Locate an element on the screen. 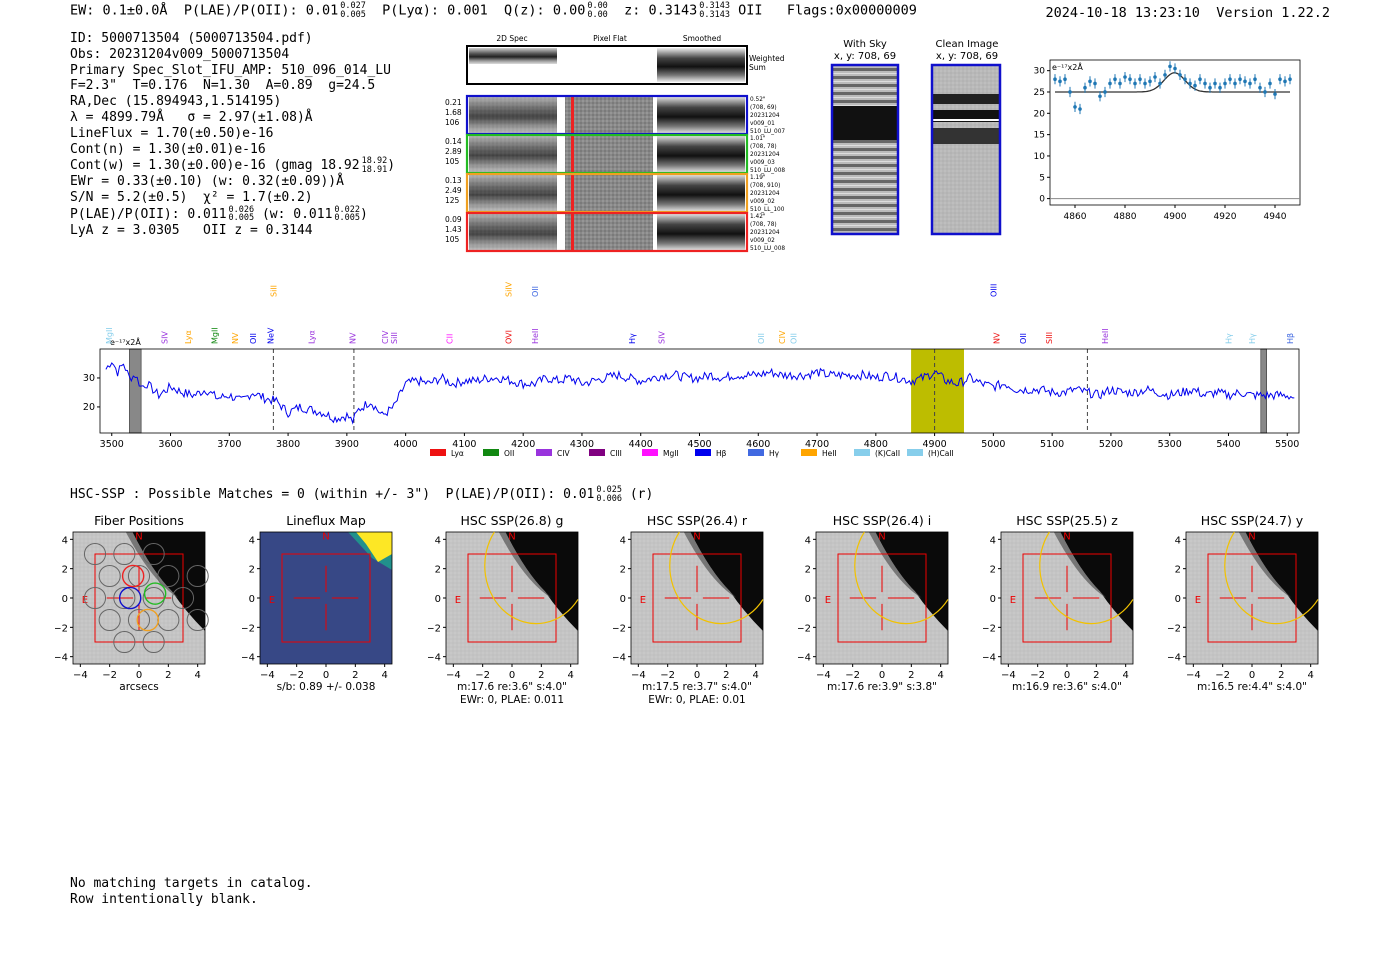 The height and width of the screenshot is (953, 1400). cutout-left-value: 0.13 is located at coordinates (453, 180).